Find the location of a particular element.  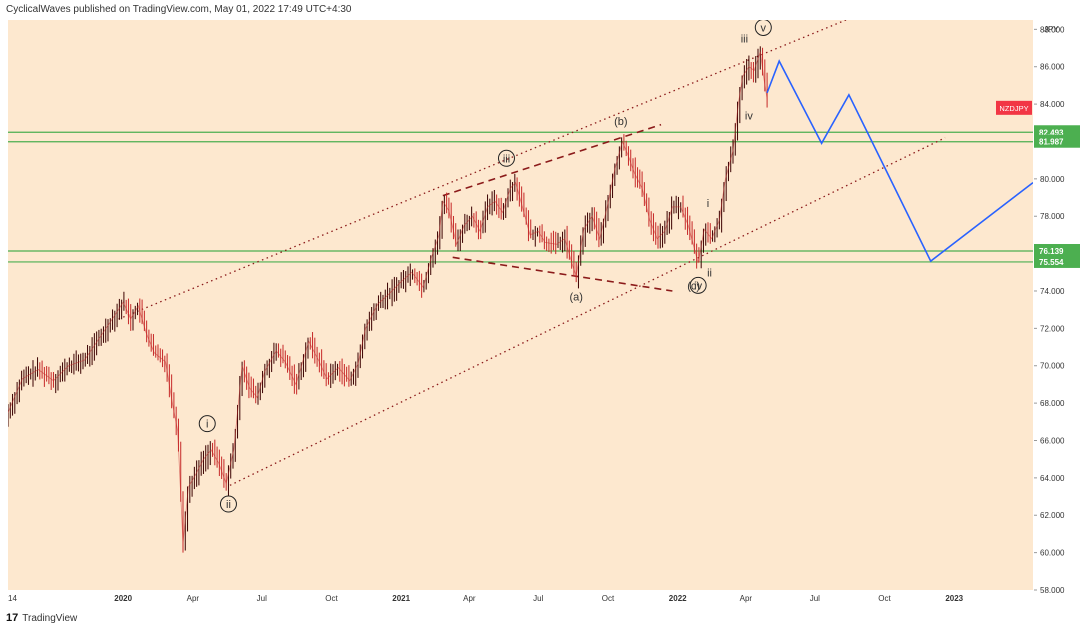

y-tick-label: 68.000 is located at coordinates (1052, 403).